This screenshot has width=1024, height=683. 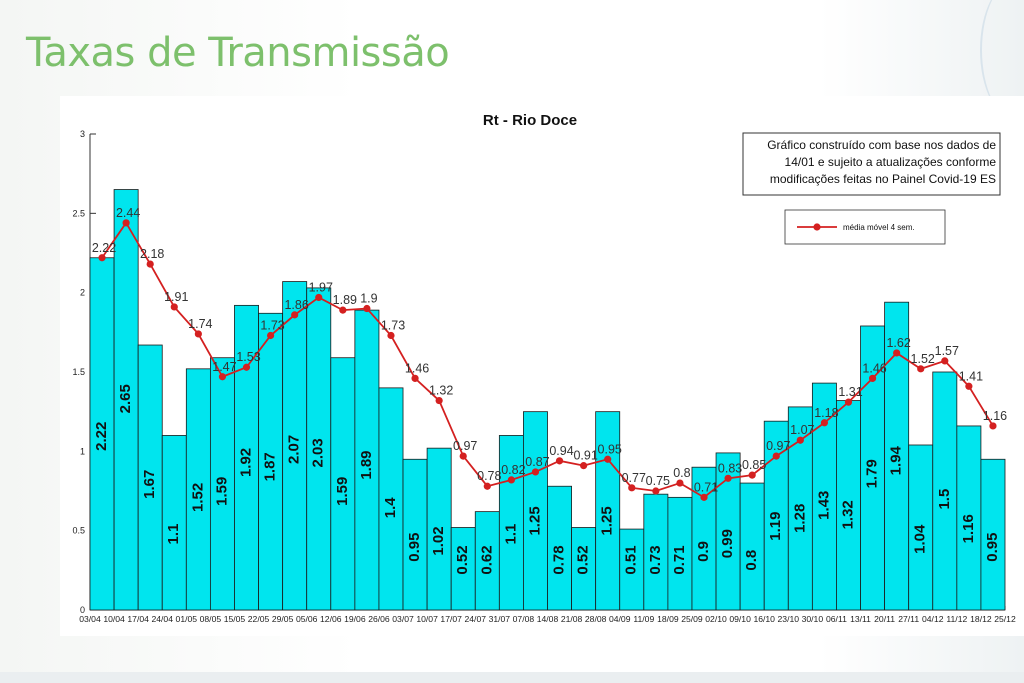 I want to click on x-tick-label: 18/09, so click(x=668, y=619).